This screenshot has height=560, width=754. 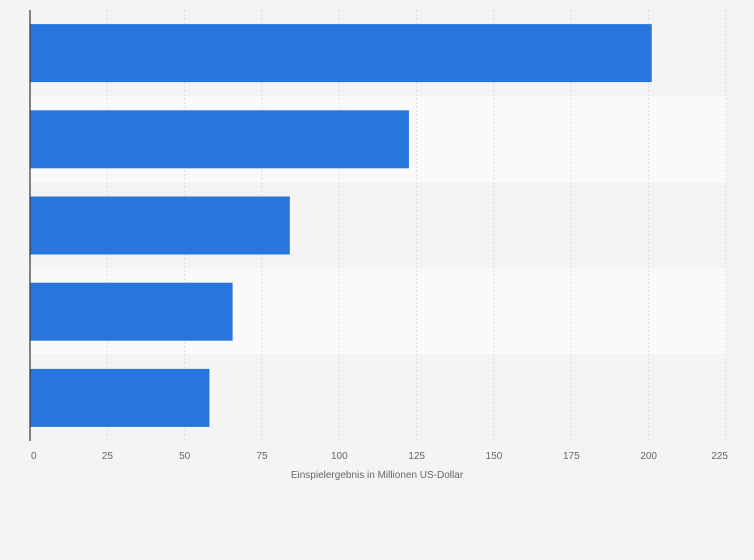 I want to click on x-tick-label: 0, so click(x=34, y=456).